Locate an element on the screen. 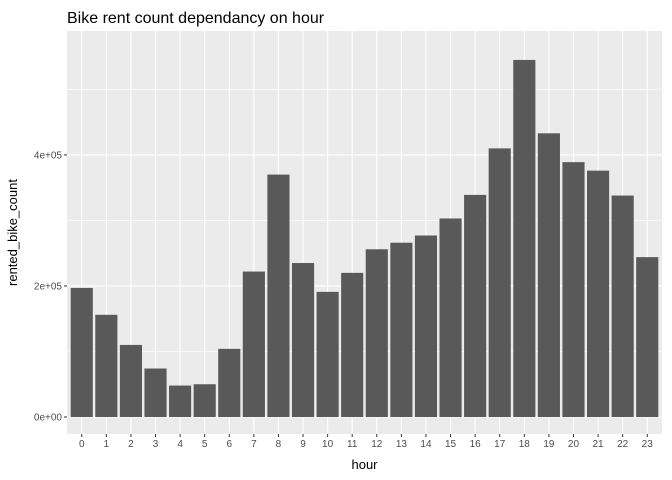 The width and height of the screenshot is (672, 480). x-tick-label: 23 is located at coordinates (648, 444).